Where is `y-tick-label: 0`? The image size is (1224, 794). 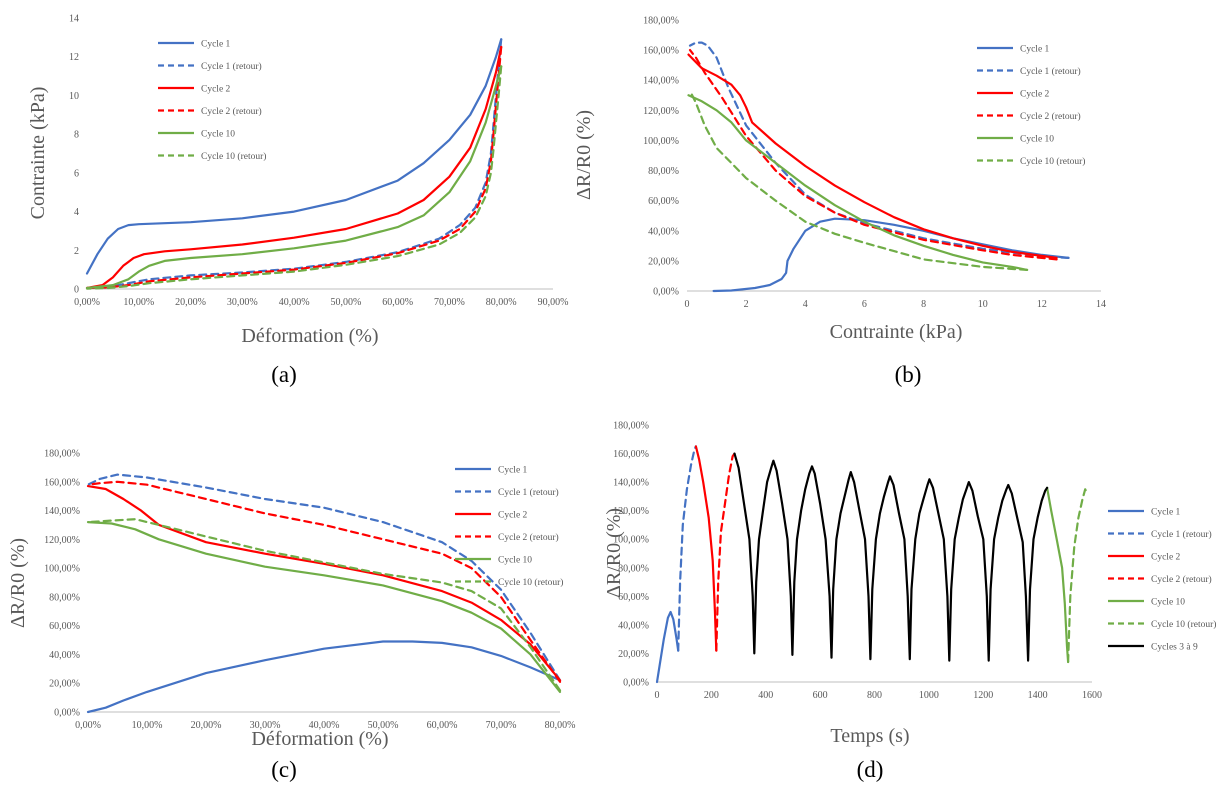 y-tick-label: 0 is located at coordinates (76, 290).